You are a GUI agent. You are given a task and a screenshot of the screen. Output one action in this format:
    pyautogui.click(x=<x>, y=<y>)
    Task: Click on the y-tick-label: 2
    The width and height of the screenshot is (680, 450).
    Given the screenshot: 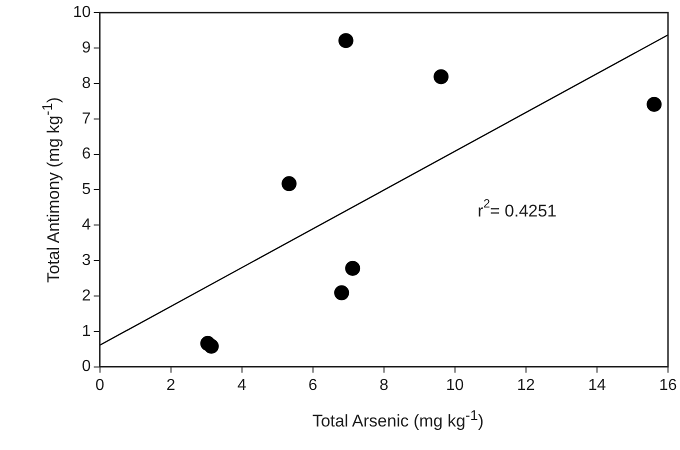 What is the action you would take?
    pyautogui.click(x=86, y=295)
    